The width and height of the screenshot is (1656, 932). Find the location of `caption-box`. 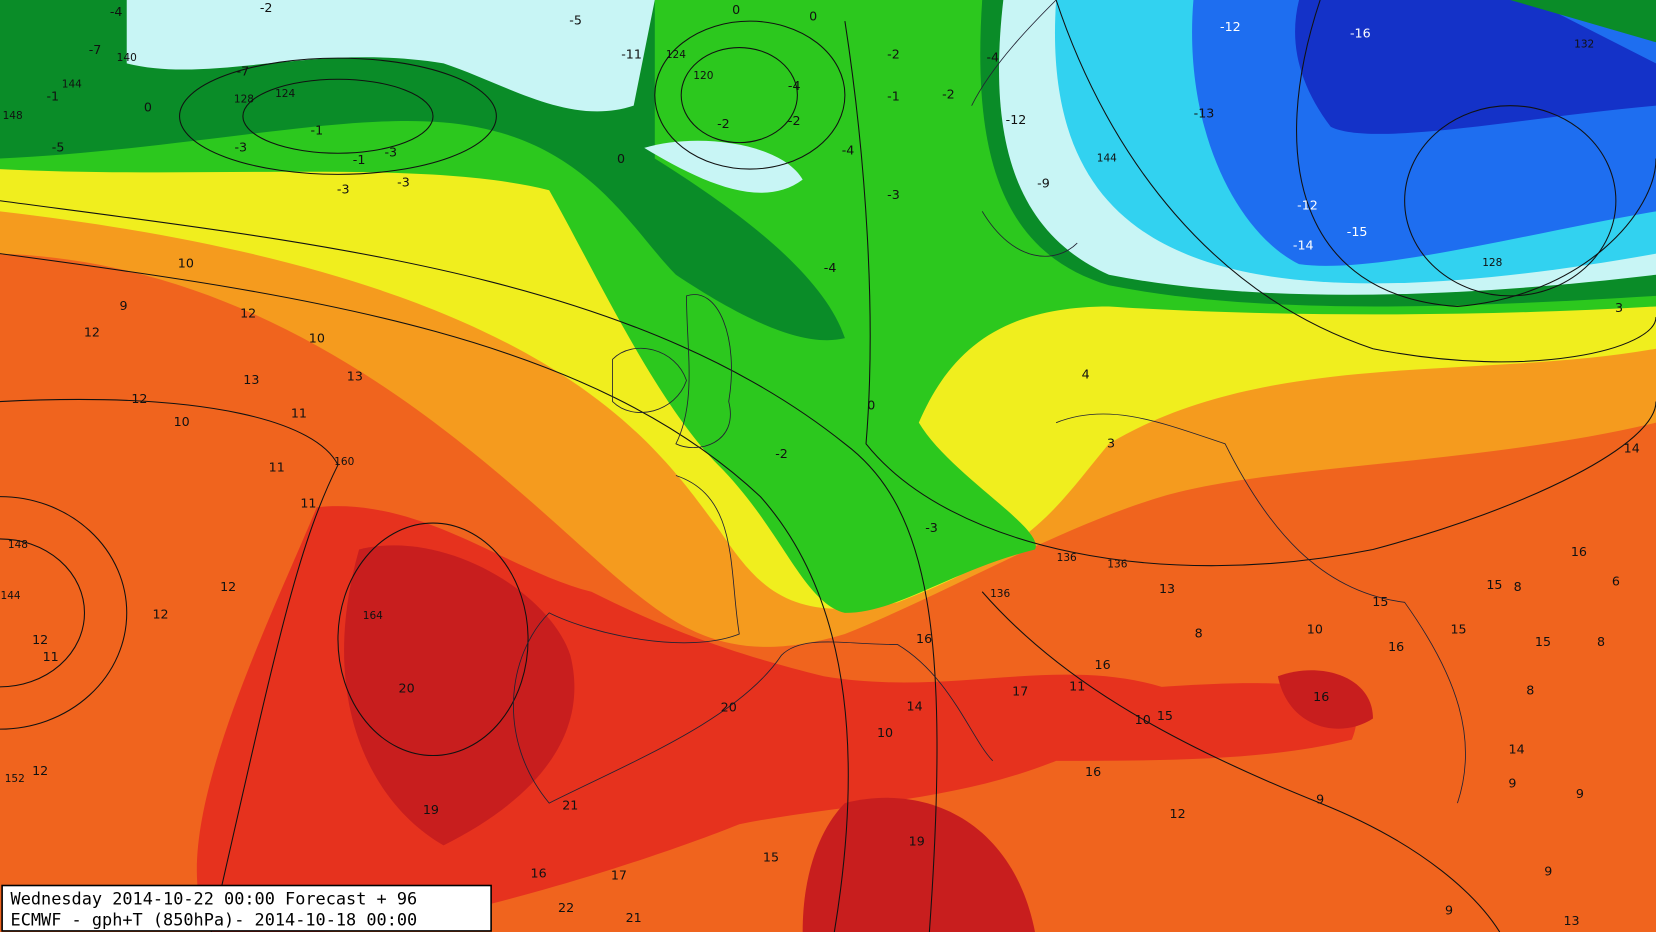

caption-box is located at coordinates (246, 908).